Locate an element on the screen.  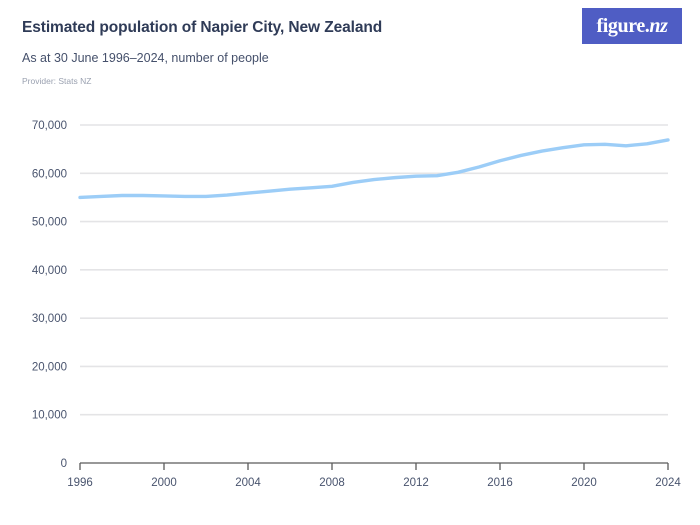
data-series is located at coordinates (374, 169).